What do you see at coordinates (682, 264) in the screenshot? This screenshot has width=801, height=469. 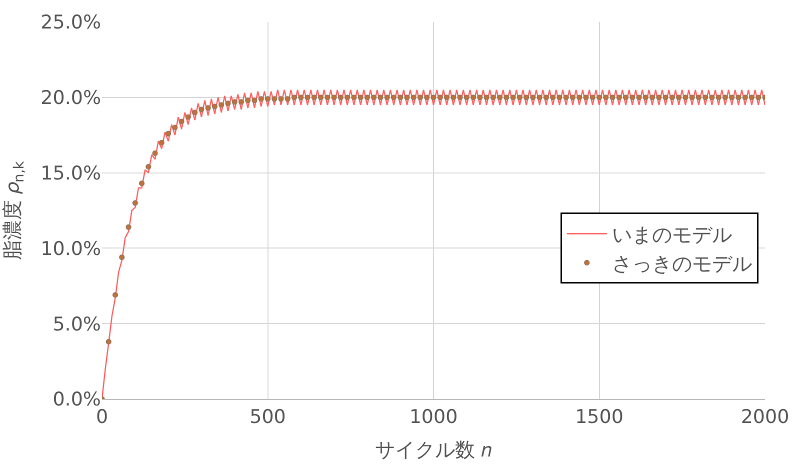 I see `legend-label: さっきのモデル` at bounding box center [682, 264].